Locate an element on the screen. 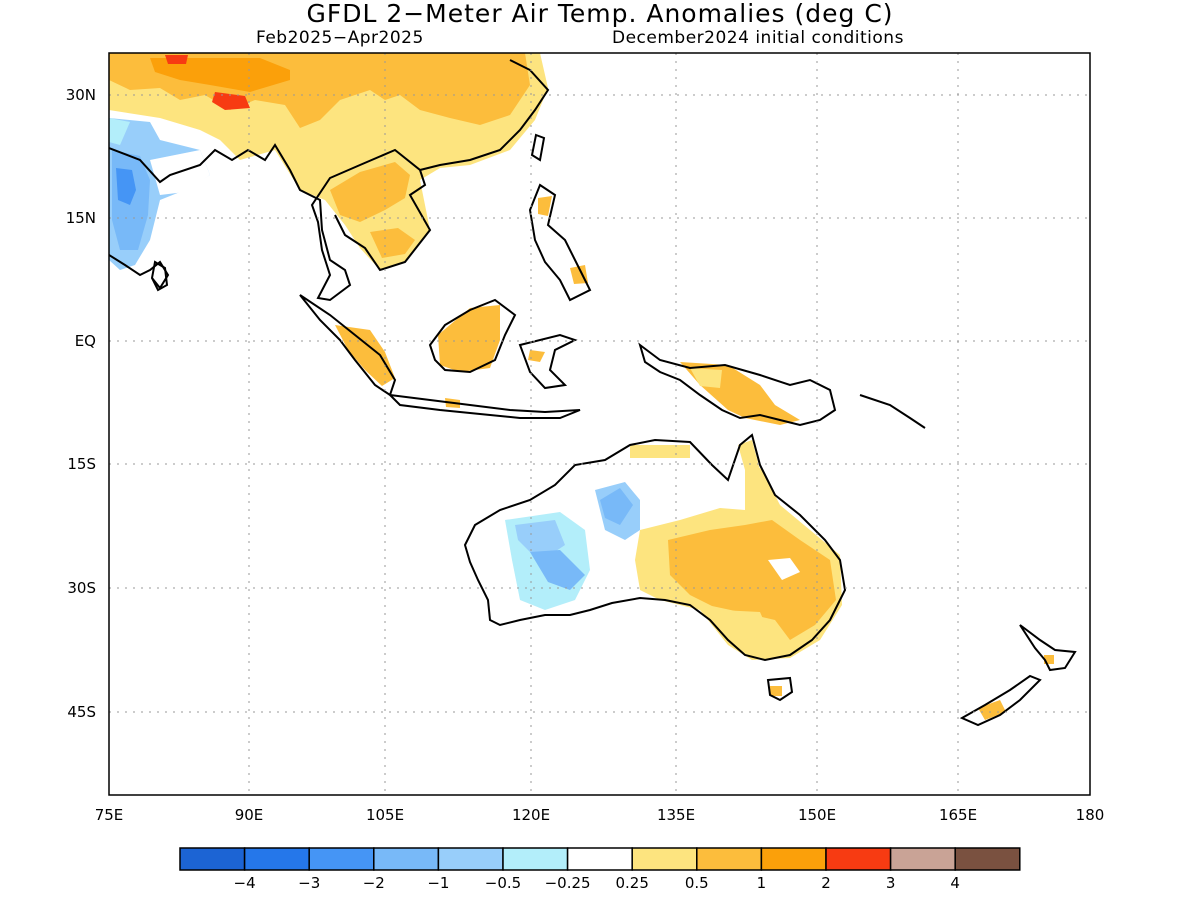  initial-conditions: December2024 initial conditions is located at coordinates (758, 38).